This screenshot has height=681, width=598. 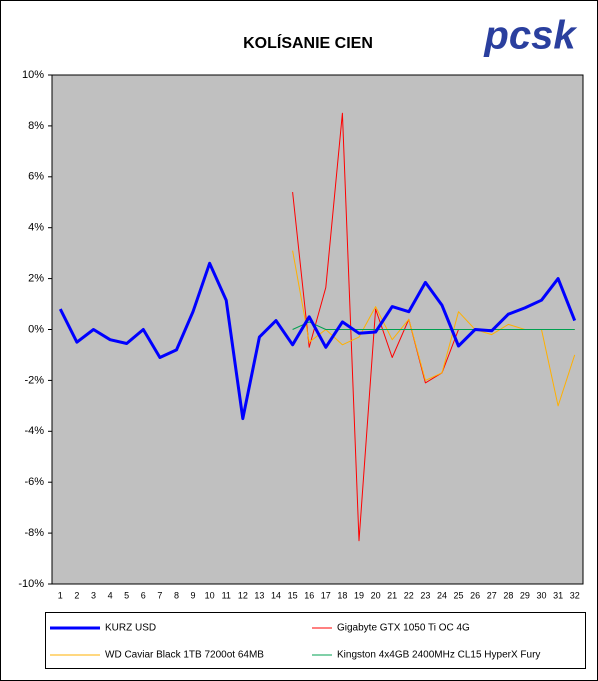 What do you see at coordinates (508, 595) in the screenshot?
I see `x-tick-label: 28` at bounding box center [508, 595].